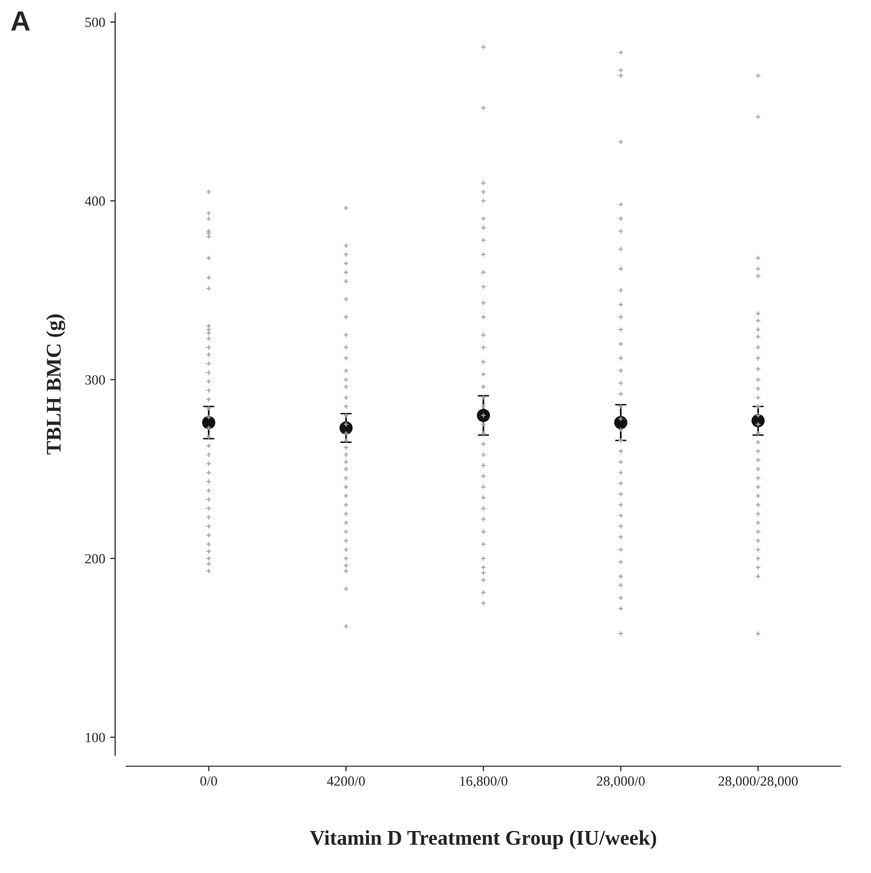  I want to click on y-tick-label: 500, so click(95, 22).